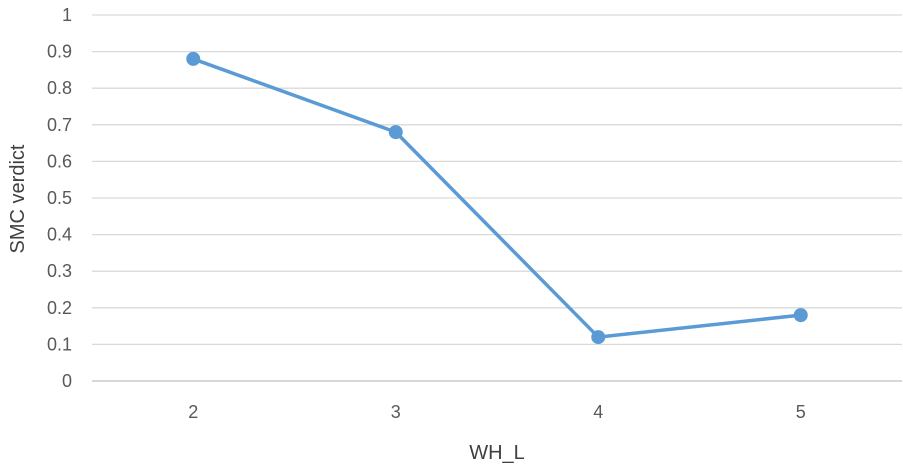 The height and width of the screenshot is (468, 903). I want to click on y-tick-label: 0.2, so click(59, 308).